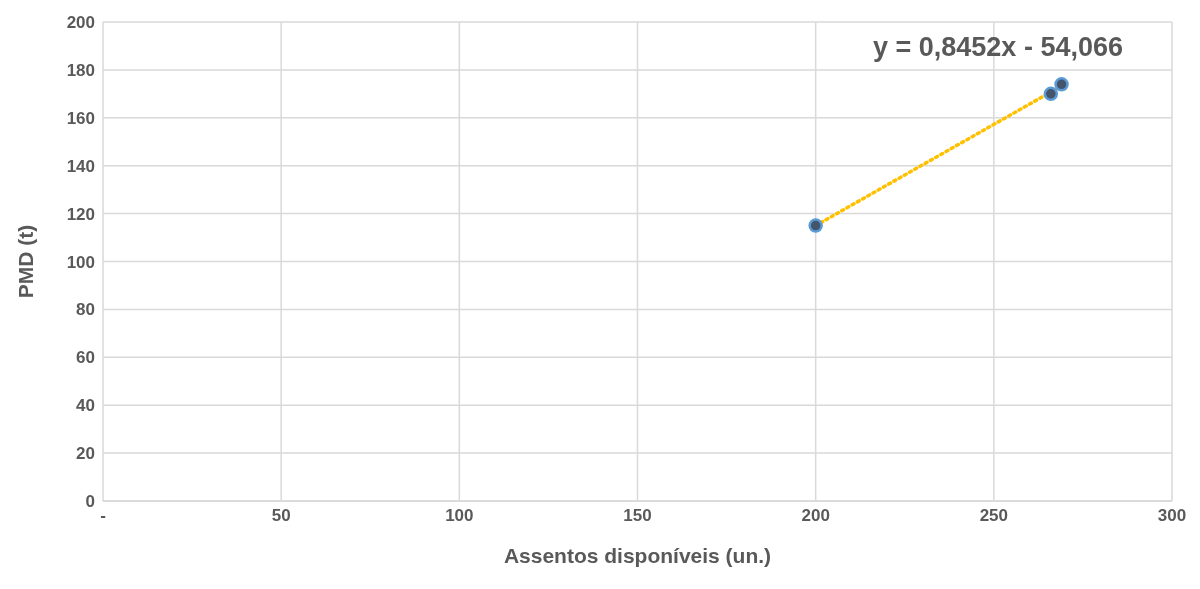 This screenshot has width=1200, height=589. I want to click on y-tick-label: 120, so click(80, 214).